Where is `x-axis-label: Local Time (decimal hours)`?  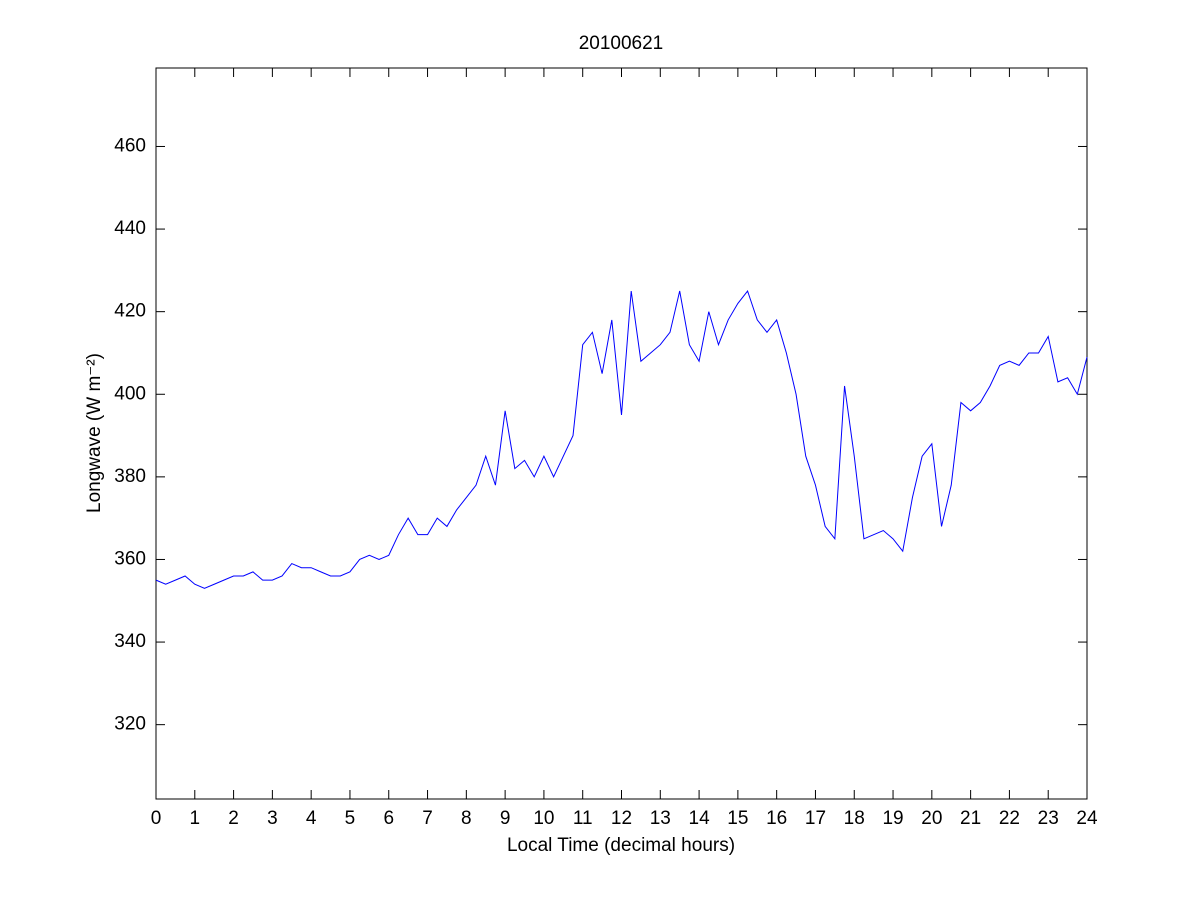 x-axis-label: Local Time (decimal hours) is located at coordinates (621, 845).